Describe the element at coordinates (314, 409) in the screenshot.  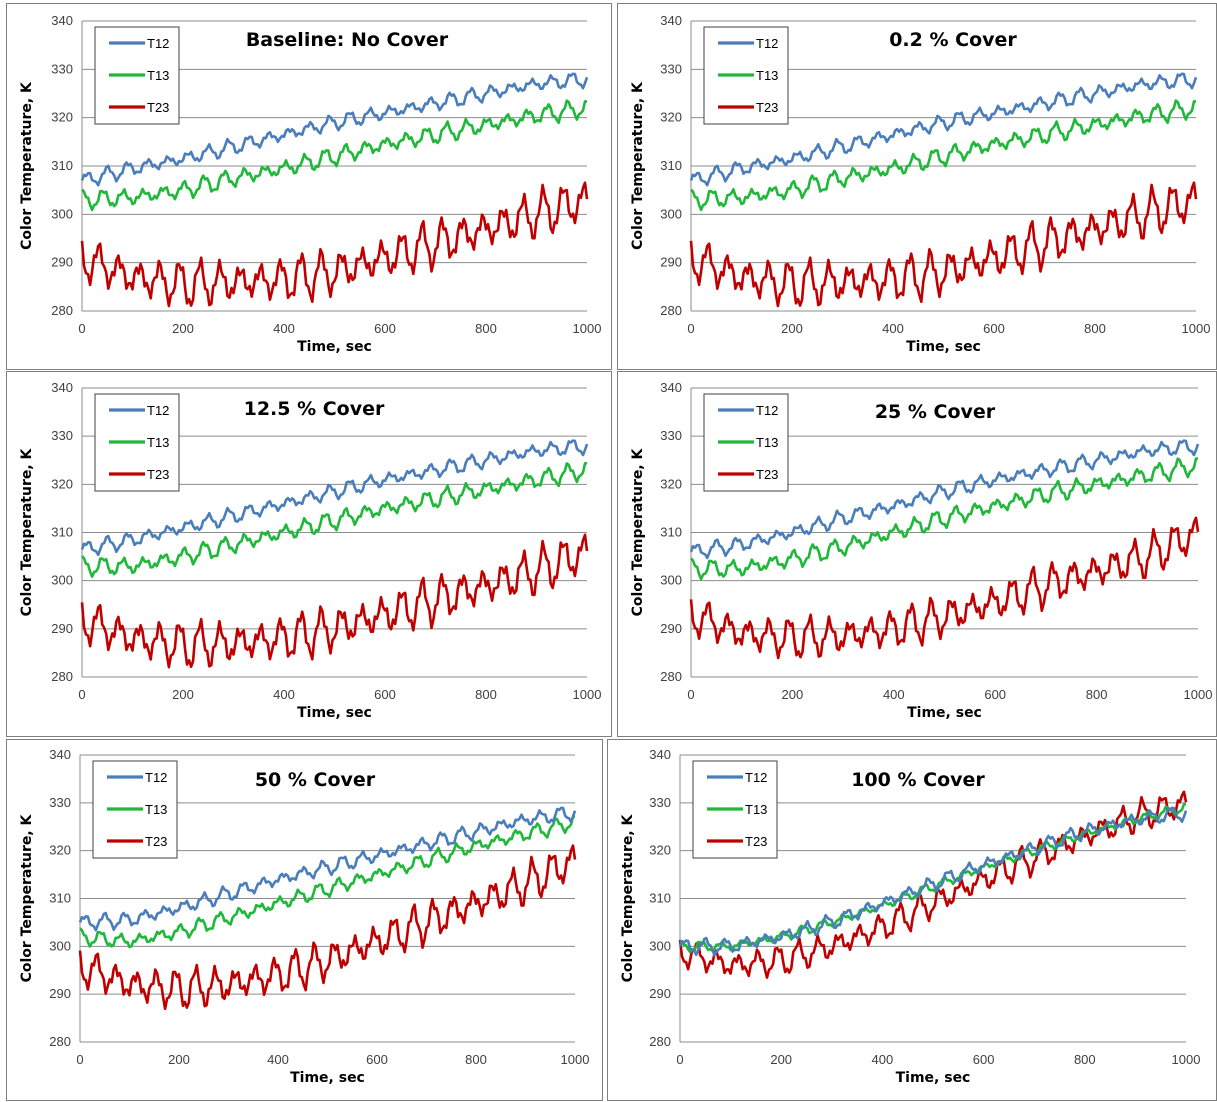
I see `chart-title: 12.5 % Cover` at that location.